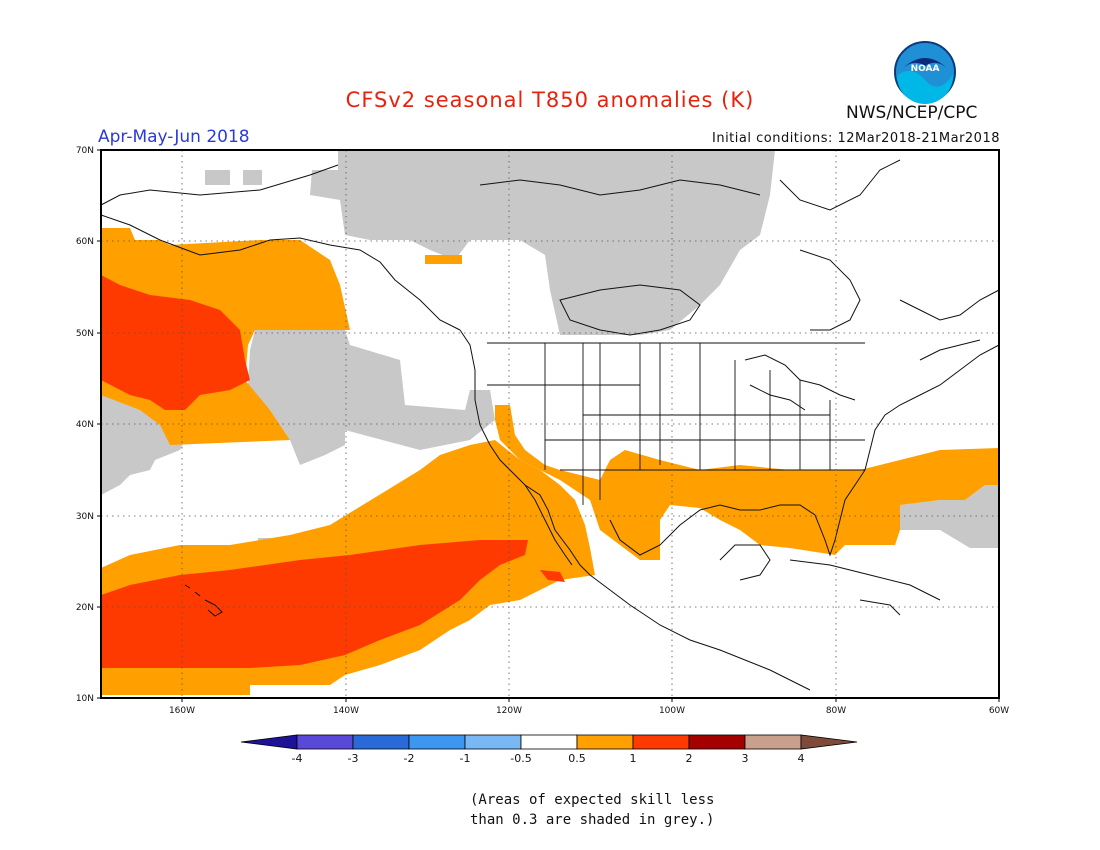  I want to click on chart-title: CFSv2 seasonal T850 anomalies (K), so click(550, 100).